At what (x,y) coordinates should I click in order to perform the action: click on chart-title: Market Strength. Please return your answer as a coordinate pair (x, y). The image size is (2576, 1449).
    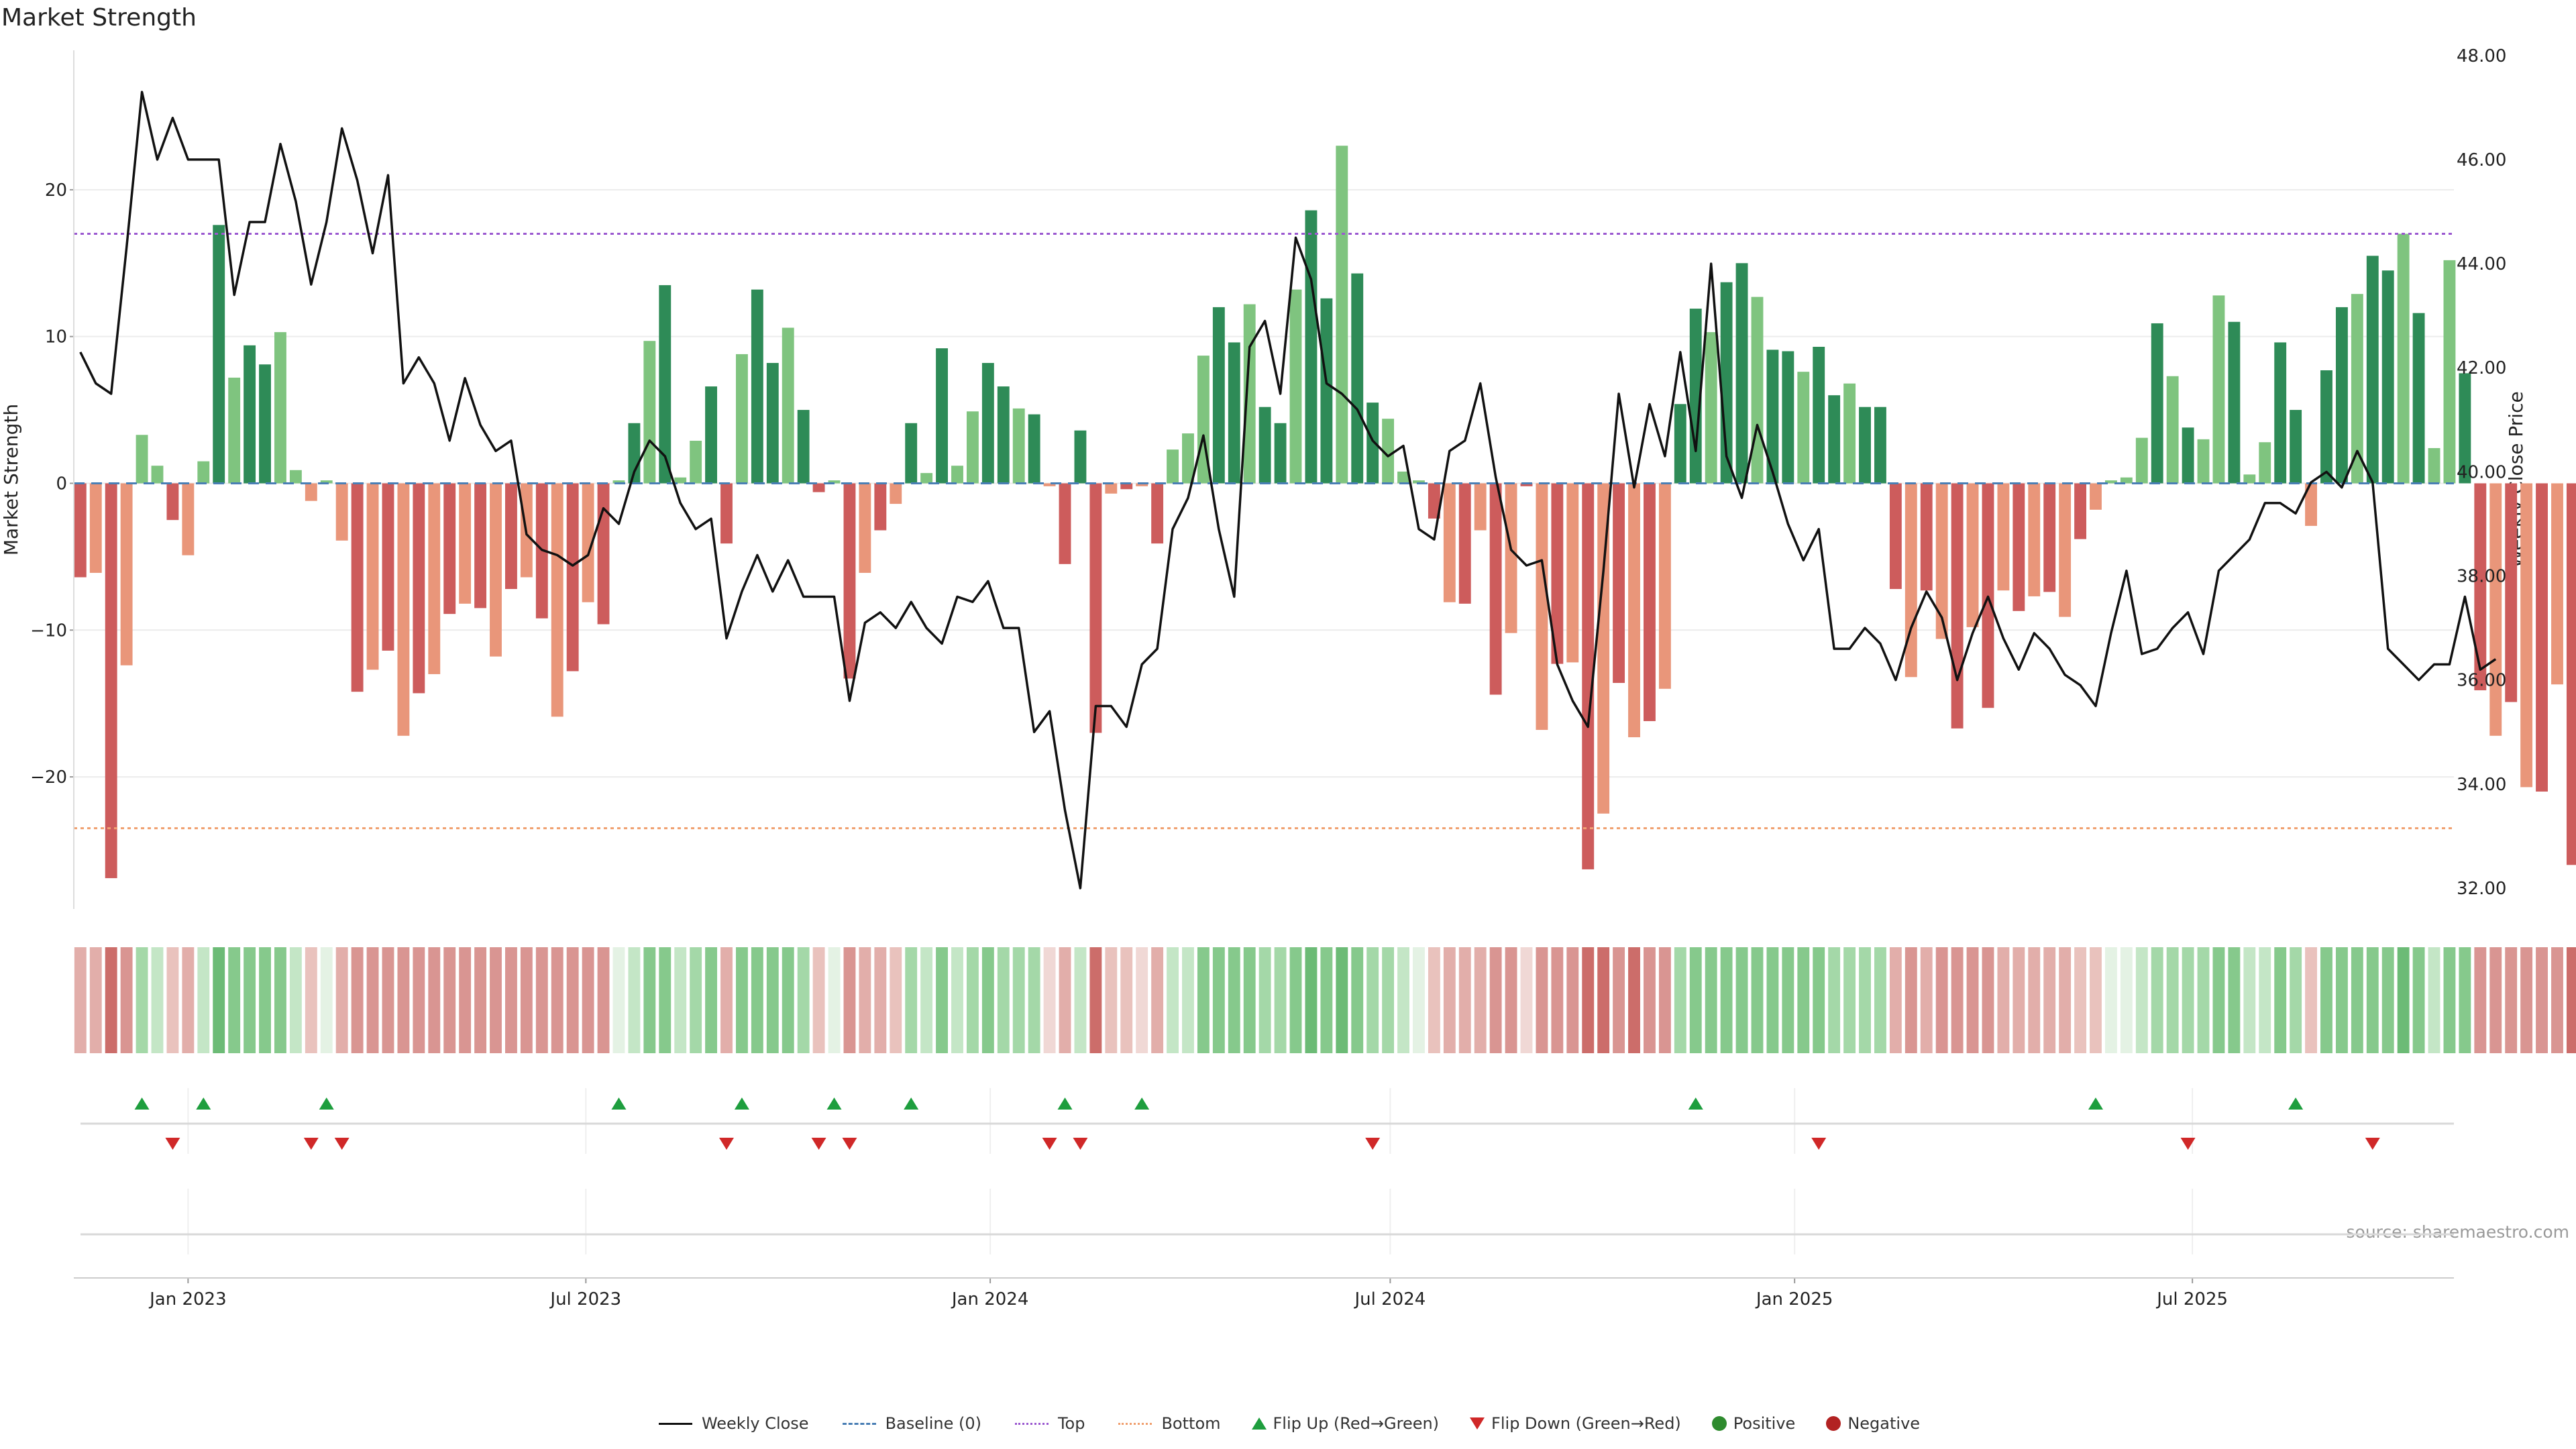
    Looking at the image, I should click on (99, 18).